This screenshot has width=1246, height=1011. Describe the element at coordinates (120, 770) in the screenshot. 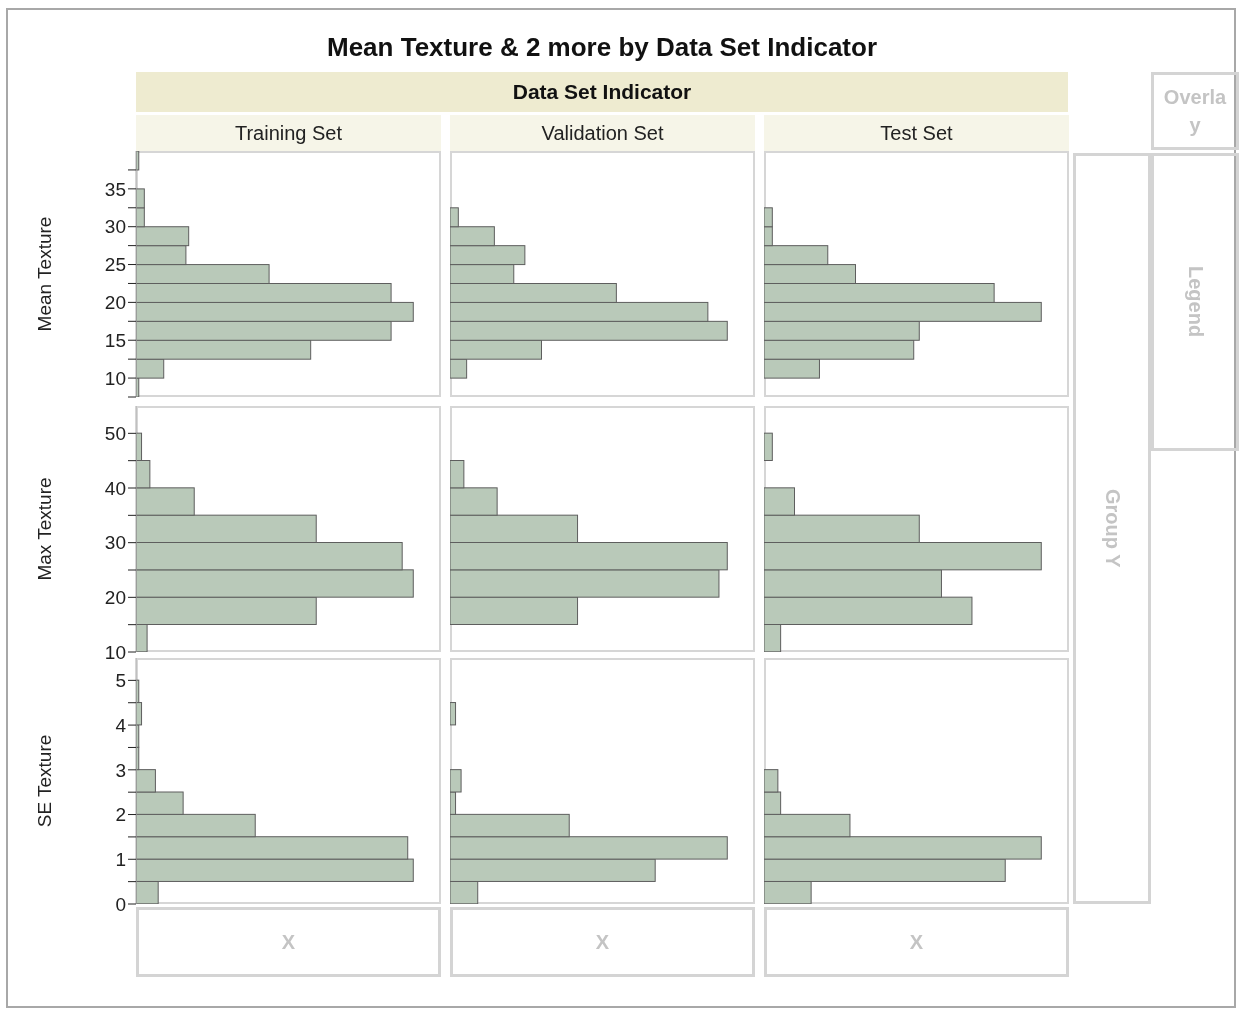

I see `y-tick-label: 3` at that location.